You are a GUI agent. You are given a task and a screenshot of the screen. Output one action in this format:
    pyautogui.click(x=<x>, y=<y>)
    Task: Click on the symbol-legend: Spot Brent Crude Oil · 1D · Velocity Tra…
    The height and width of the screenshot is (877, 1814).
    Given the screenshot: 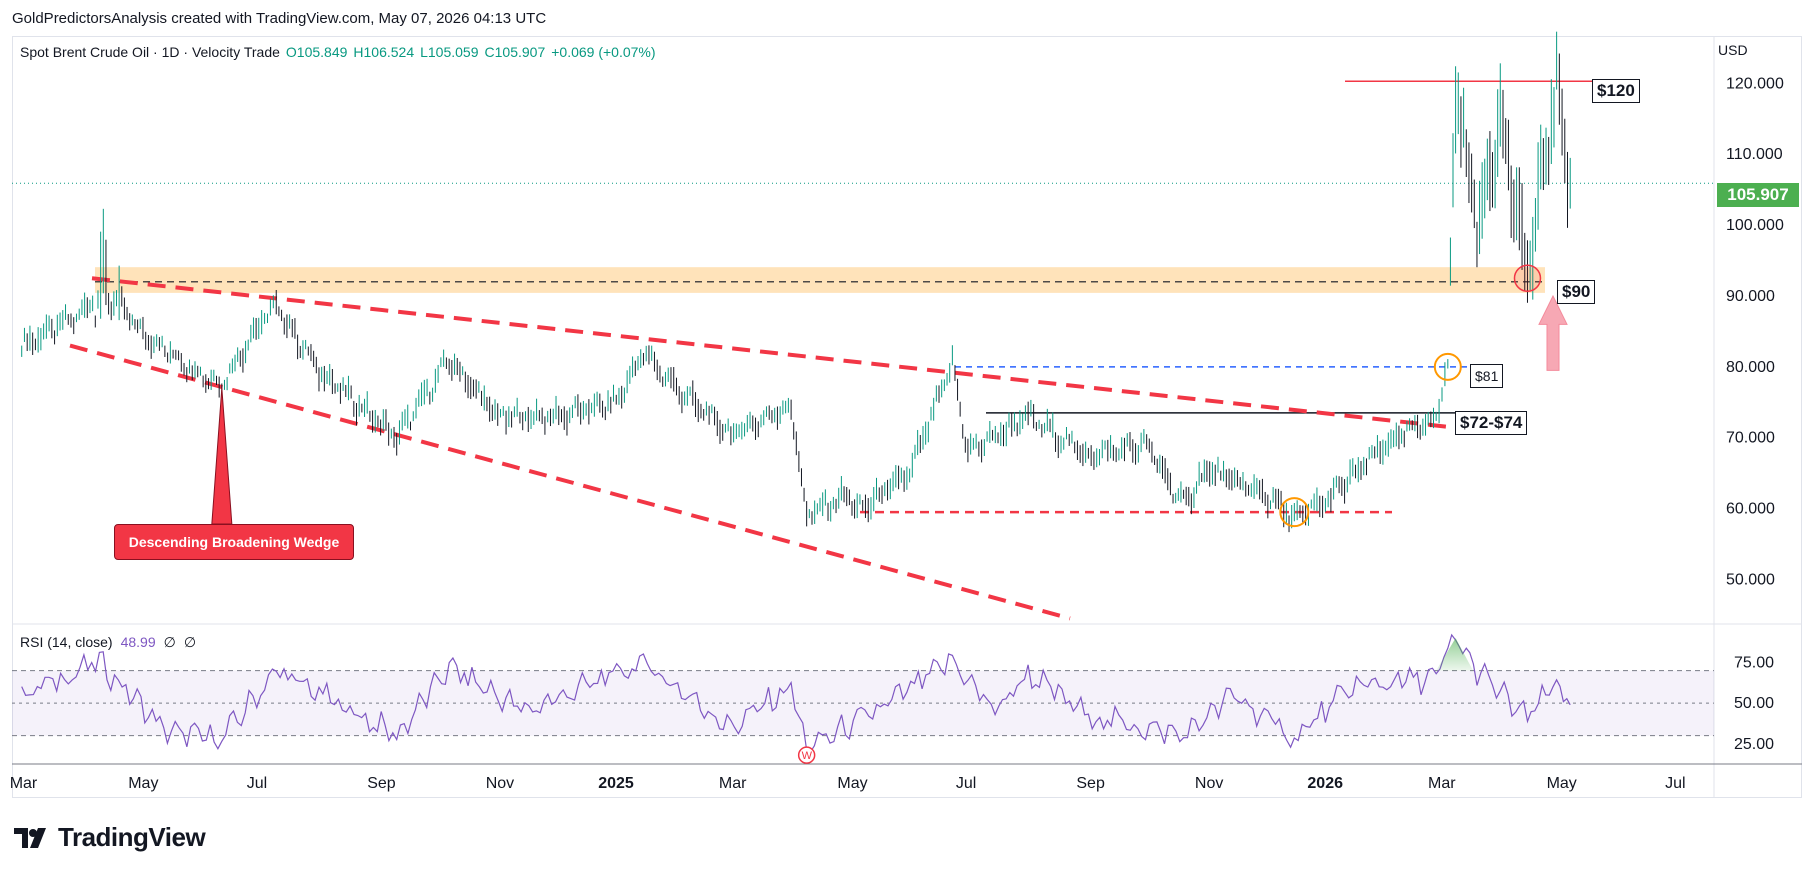 What is the action you would take?
    pyautogui.click(x=338, y=52)
    